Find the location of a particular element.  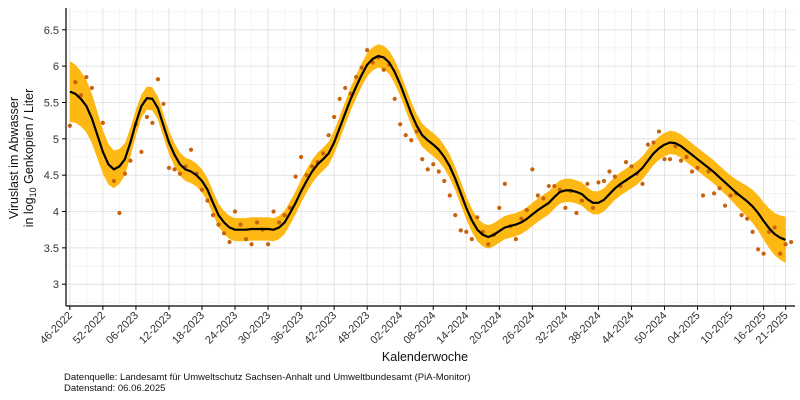

x-tick-label: 48-2023 is located at coordinates (353, 328).